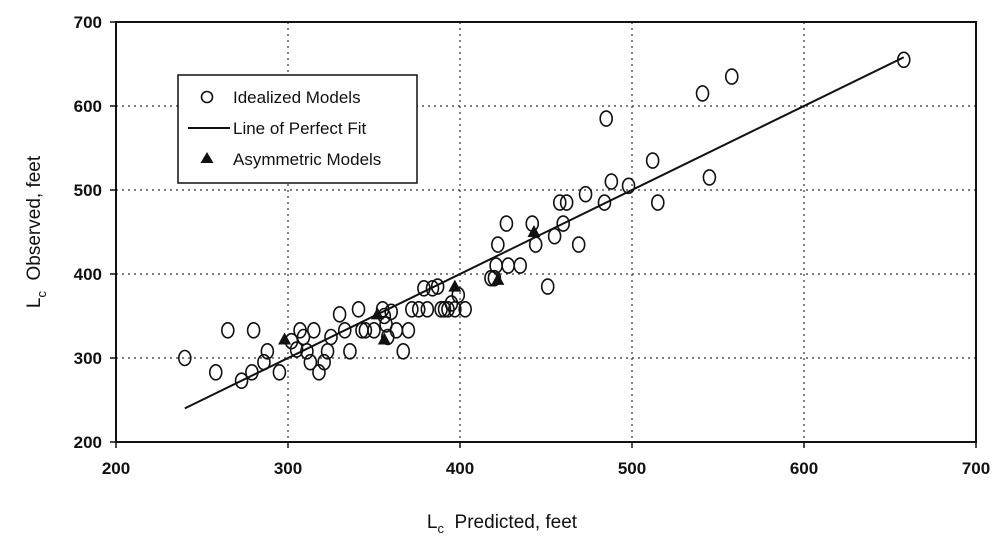 This screenshot has width=999, height=541. I want to click on y-axis-label-main: L, so click(34, 303).